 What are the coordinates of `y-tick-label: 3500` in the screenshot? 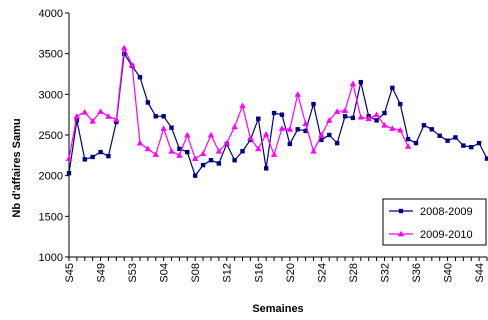 It's located at (51, 55).